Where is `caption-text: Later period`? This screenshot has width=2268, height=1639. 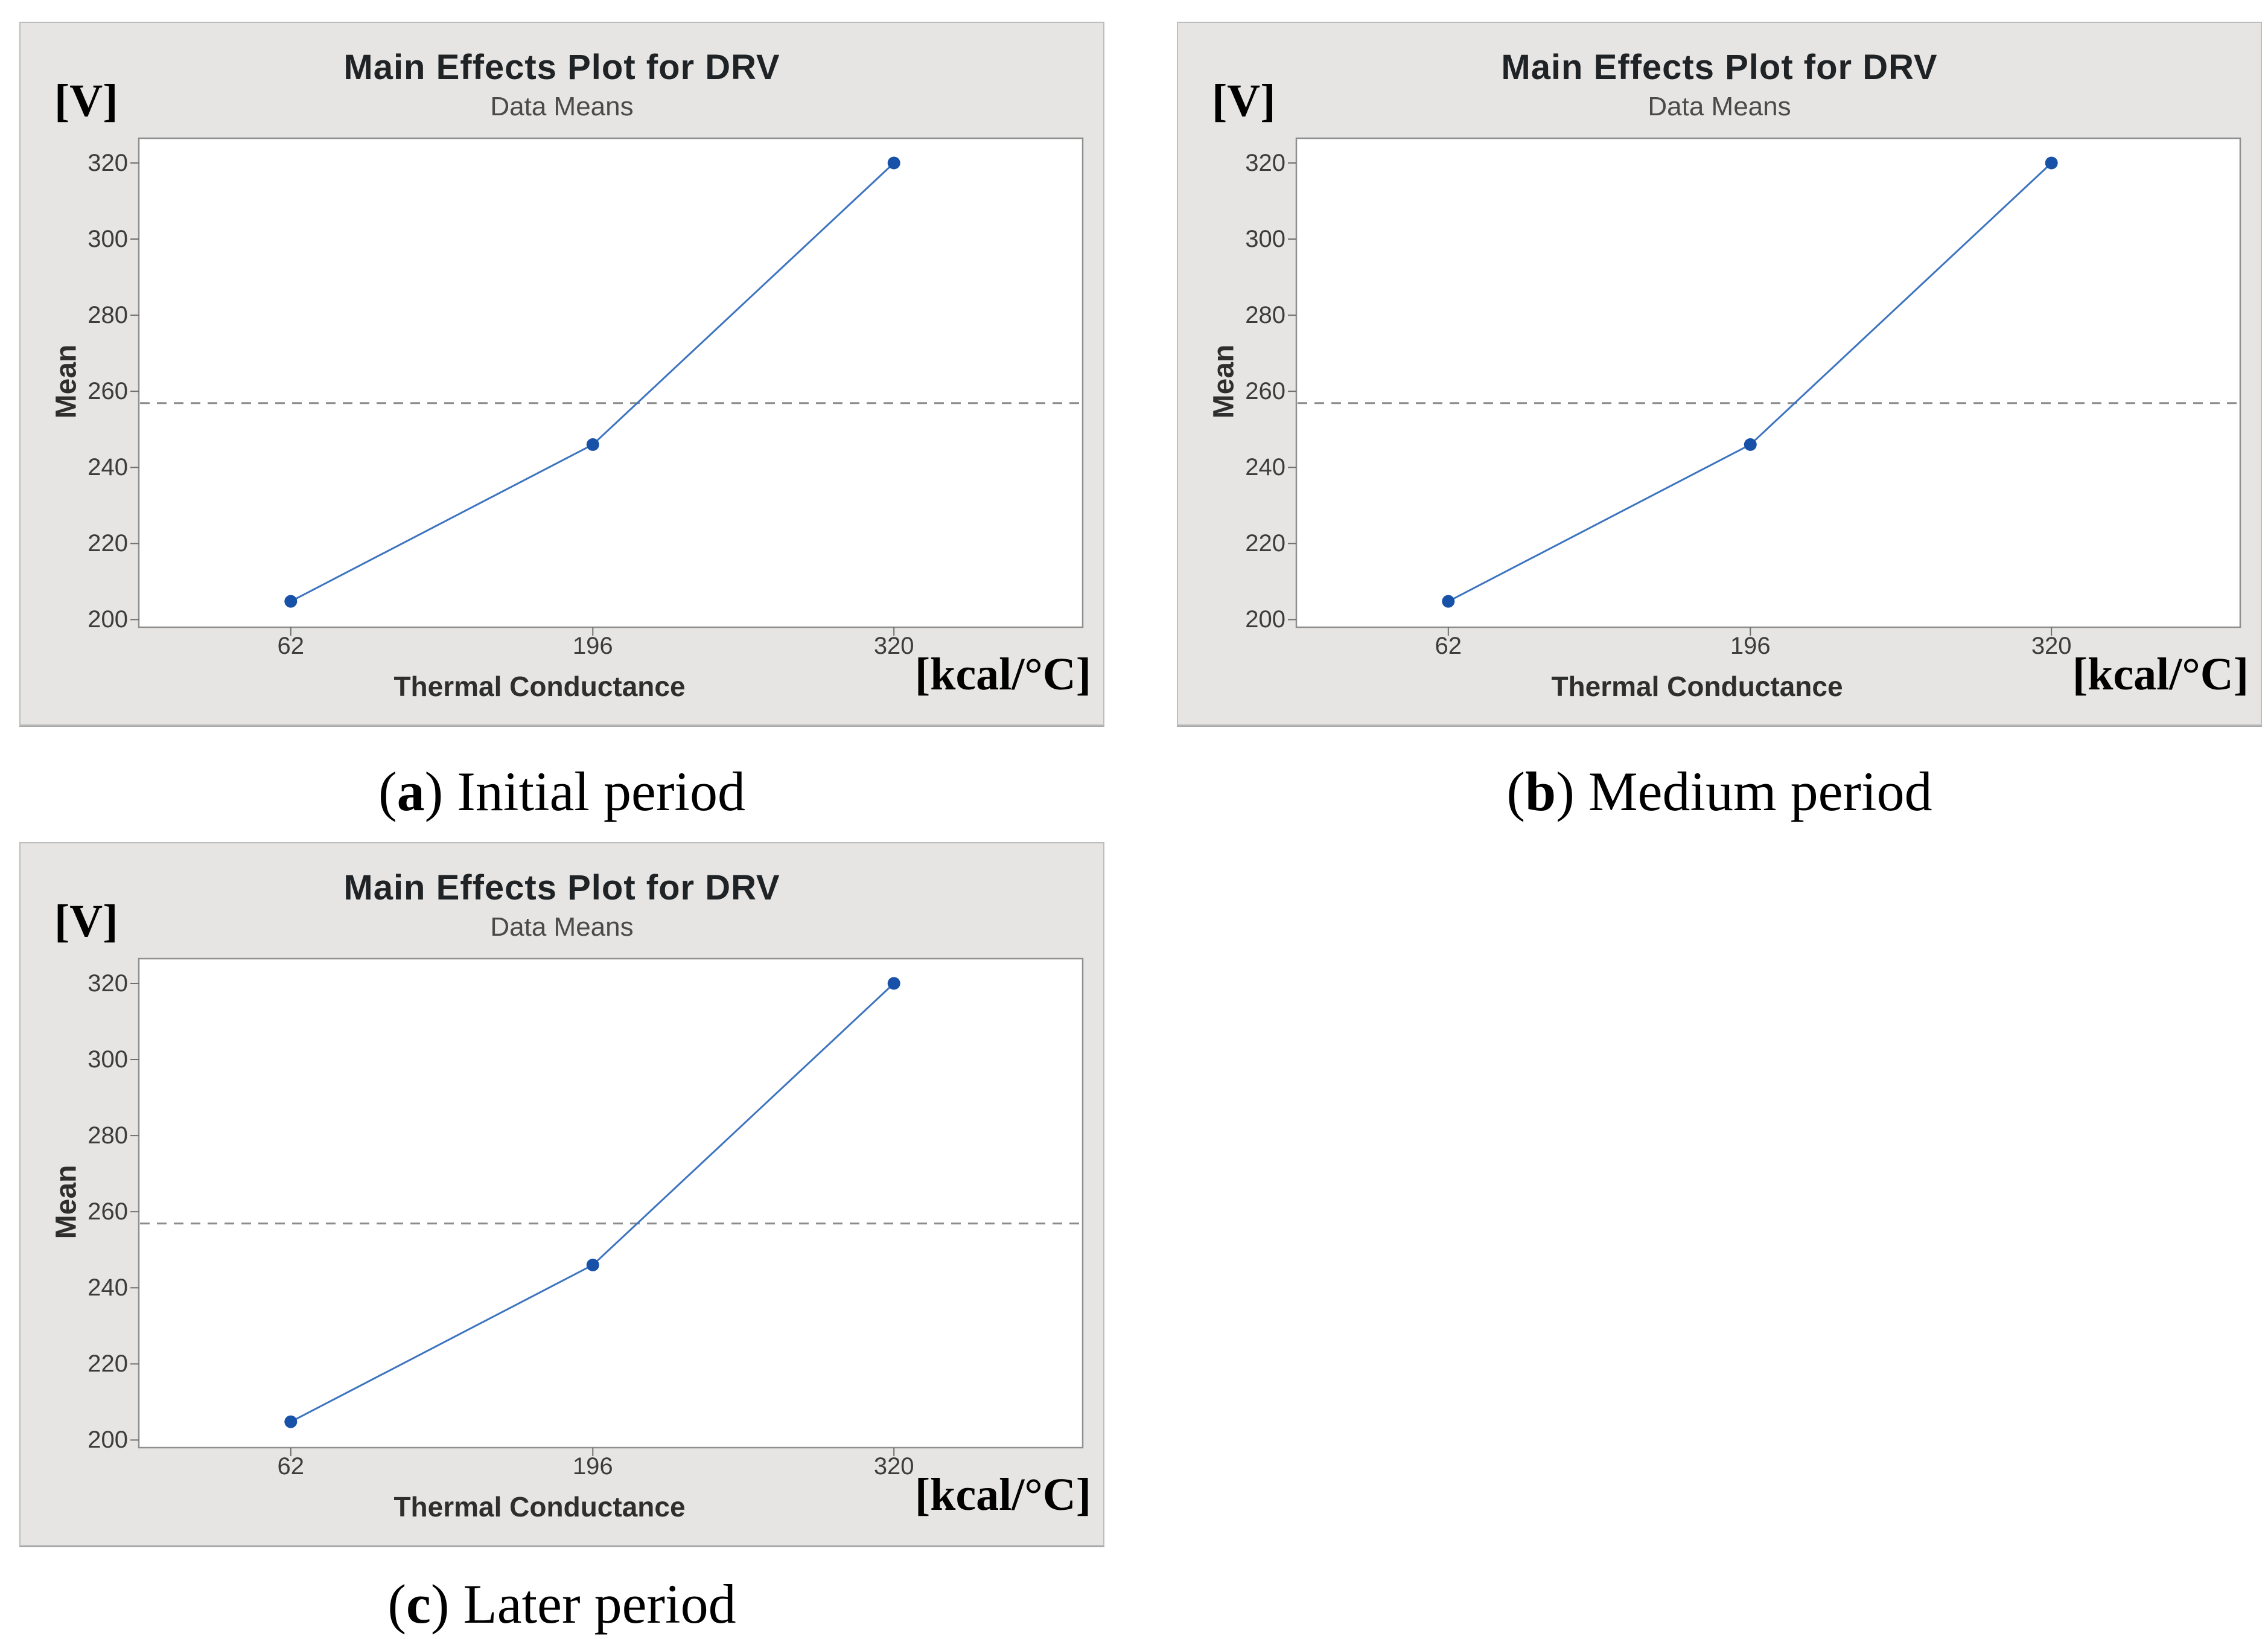 caption-text: Later period is located at coordinates (599, 1604).